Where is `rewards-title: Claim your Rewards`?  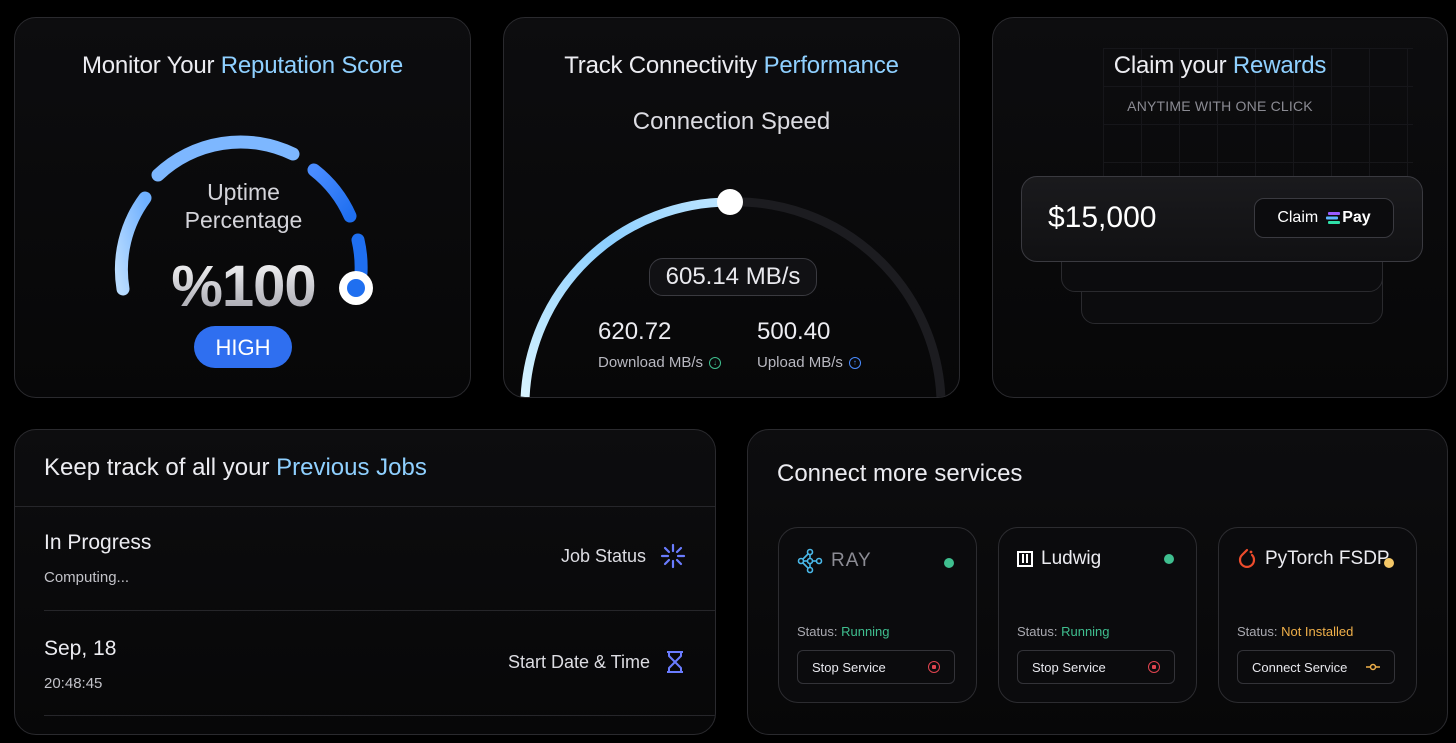
rewards-title: Claim your Rewards is located at coordinates (1220, 66).